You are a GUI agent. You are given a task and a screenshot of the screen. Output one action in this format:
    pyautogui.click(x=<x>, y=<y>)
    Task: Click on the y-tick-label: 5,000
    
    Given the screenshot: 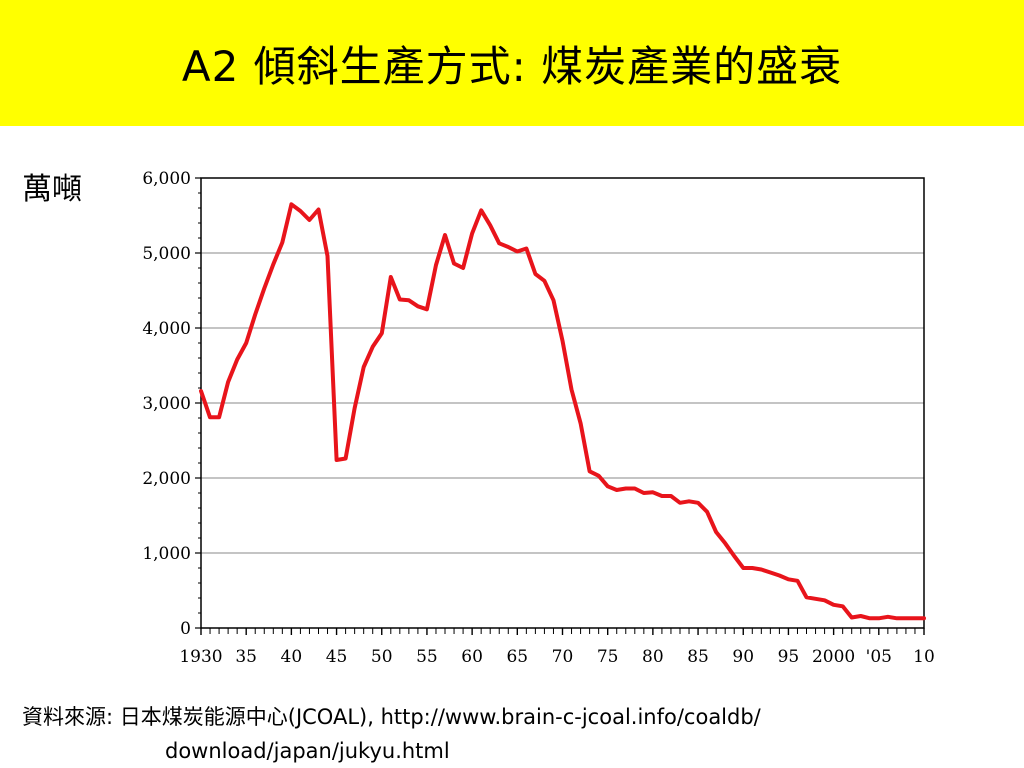 What is the action you would take?
    pyautogui.click(x=166, y=254)
    